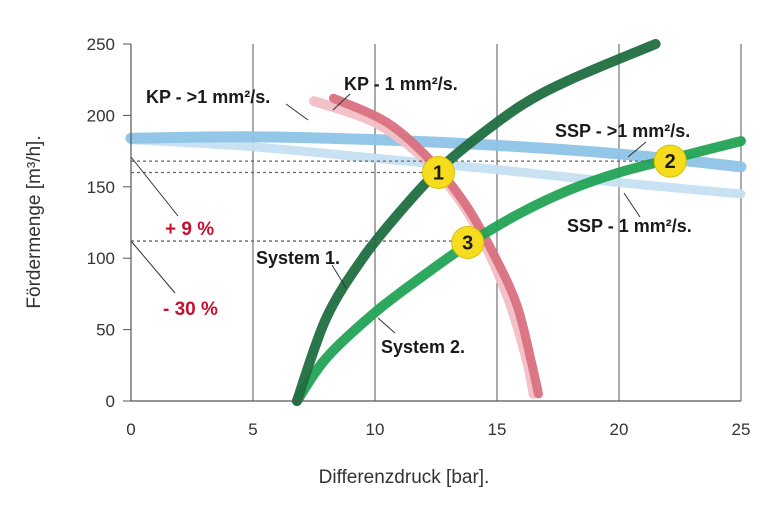 This screenshot has width=768, height=511. I want to click on y-tick-label-100: 100, so click(101, 258).